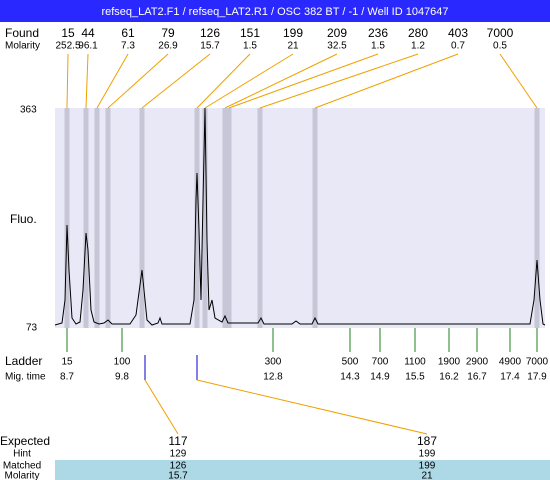 This screenshot has width=550, height=480. I want to click on axis-top: 363, so click(28, 110).